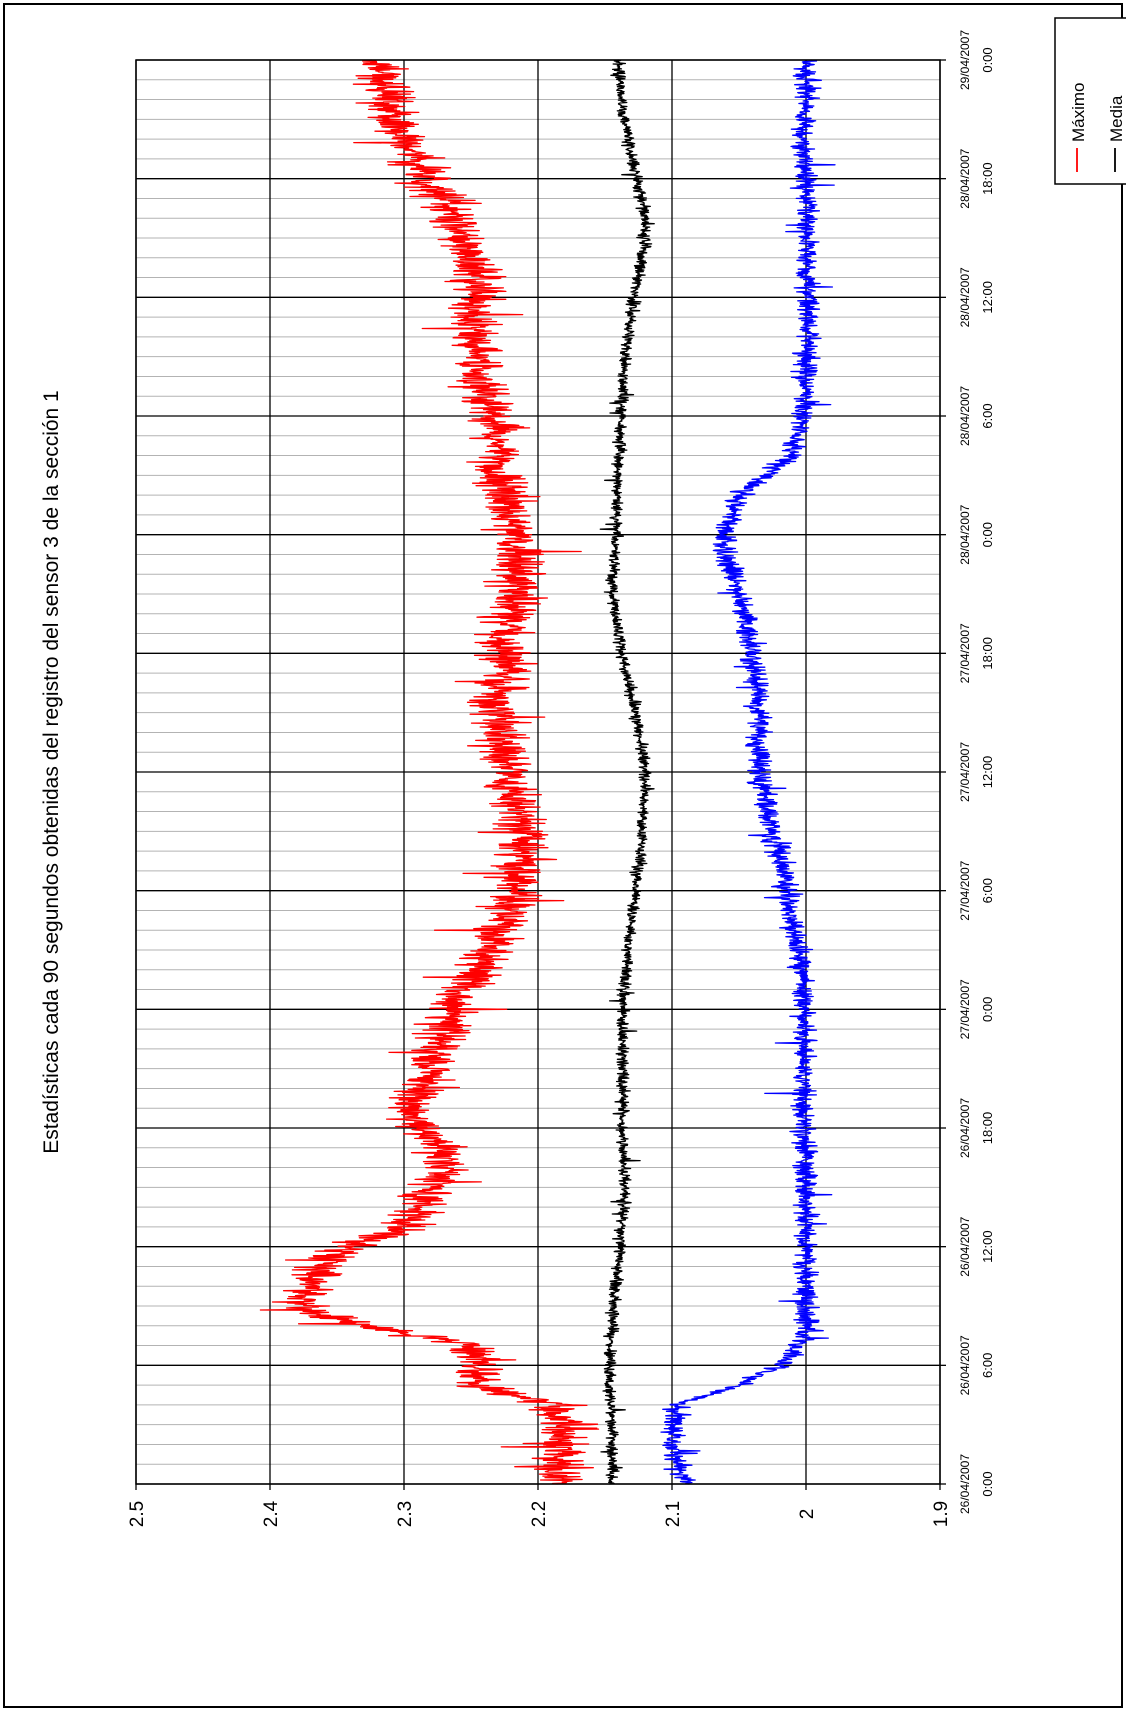 The height and width of the screenshot is (1711, 1126). What do you see at coordinates (976, 1009) in the screenshot?
I see `x-tick-label: 27/04/2007 0:00` at bounding box center [976, 1009].